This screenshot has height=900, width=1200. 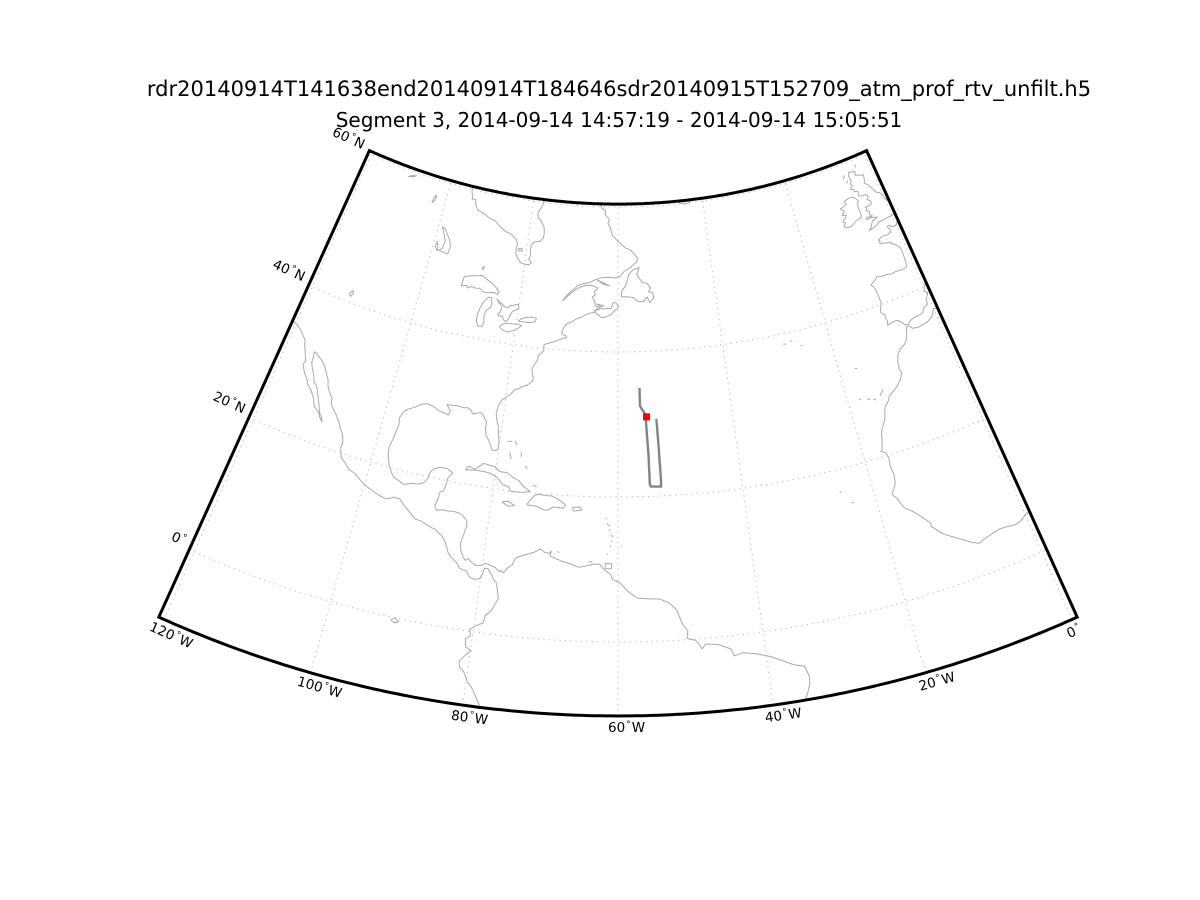 I want to click on coastline-andros, so click(x=510, y=456).